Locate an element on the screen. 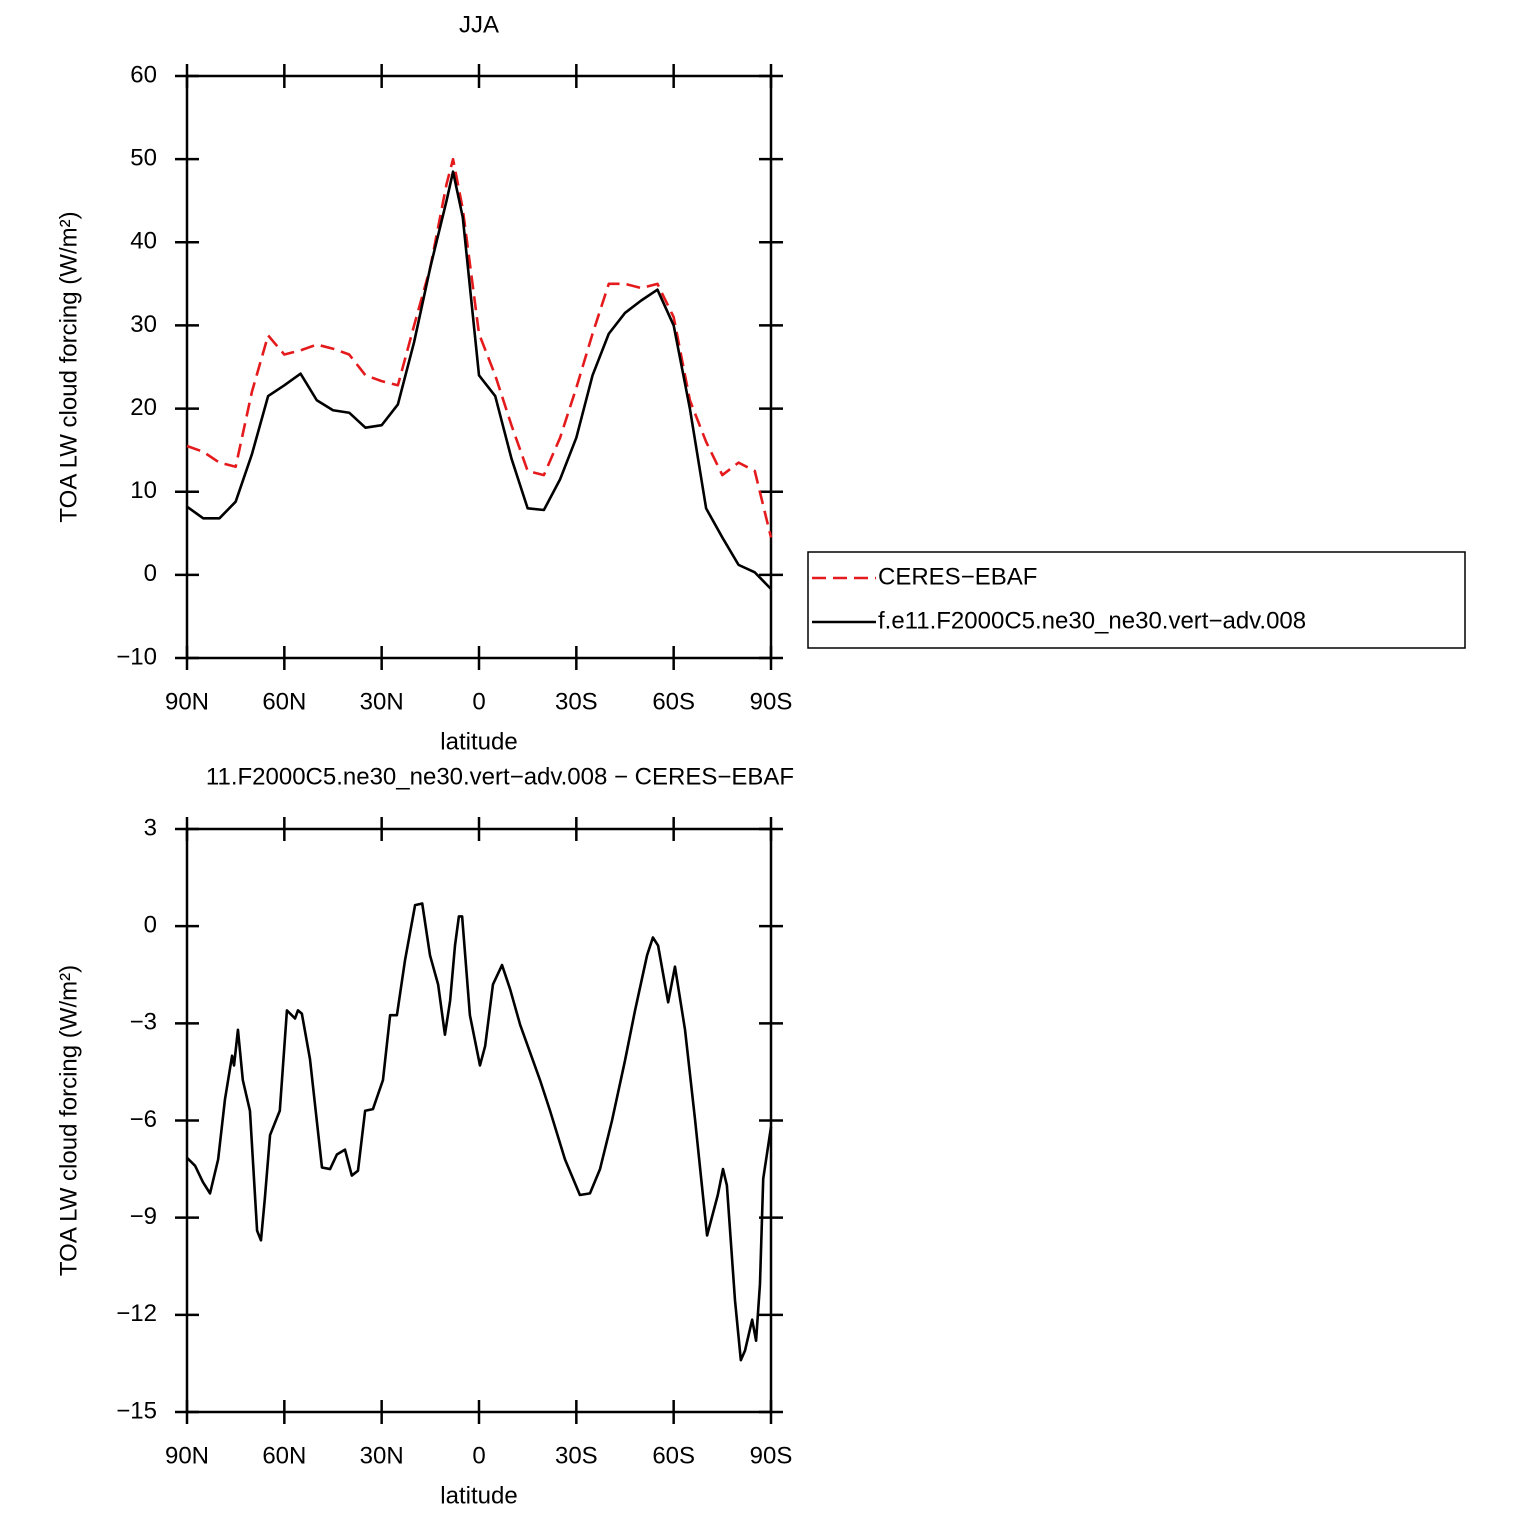 This screenshot has height=1519, width=1520. y-tick-label: −15 is located at coordinates (136, 1410).